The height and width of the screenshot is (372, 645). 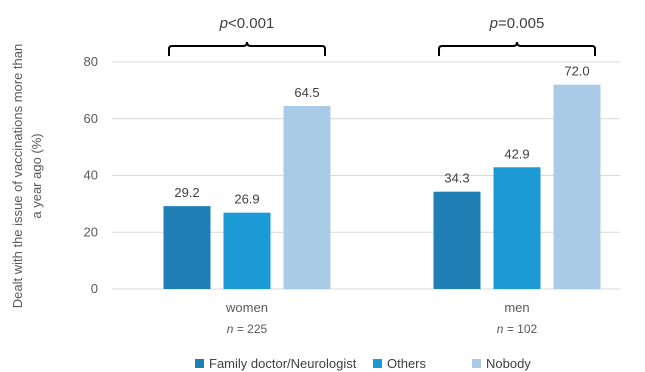 I want to click on sample-size-label: n = 102, so click(x=517, y=329).